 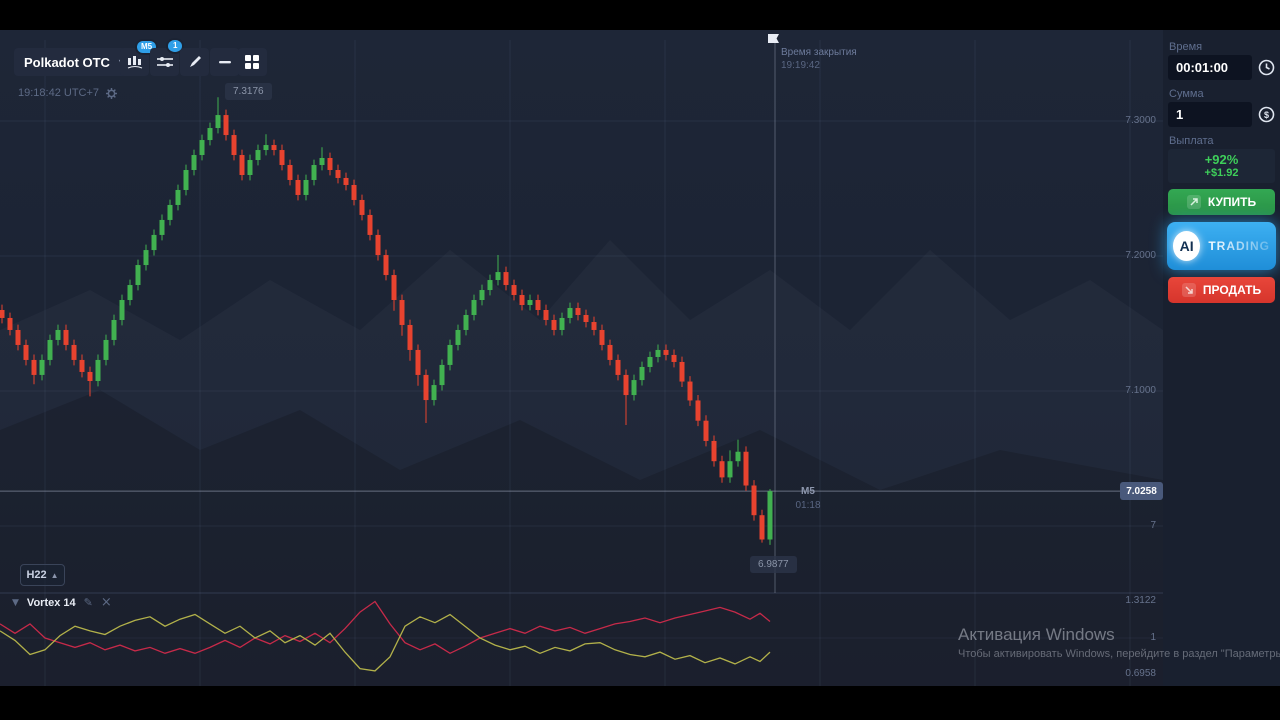 I want to click on drawing-tools-button, so click(x=194, y=62).